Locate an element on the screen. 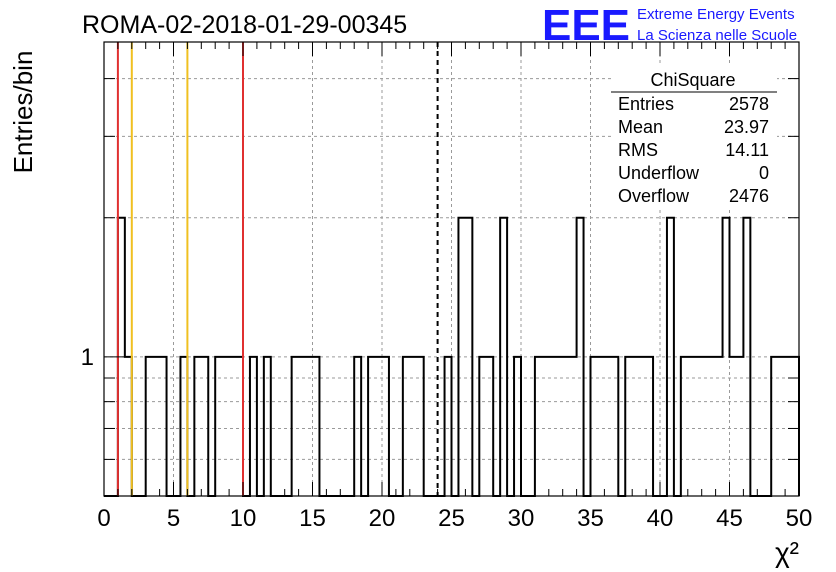 The image size is (836, 572). x-tick-label: 10 is located at coordinates (243, 518).